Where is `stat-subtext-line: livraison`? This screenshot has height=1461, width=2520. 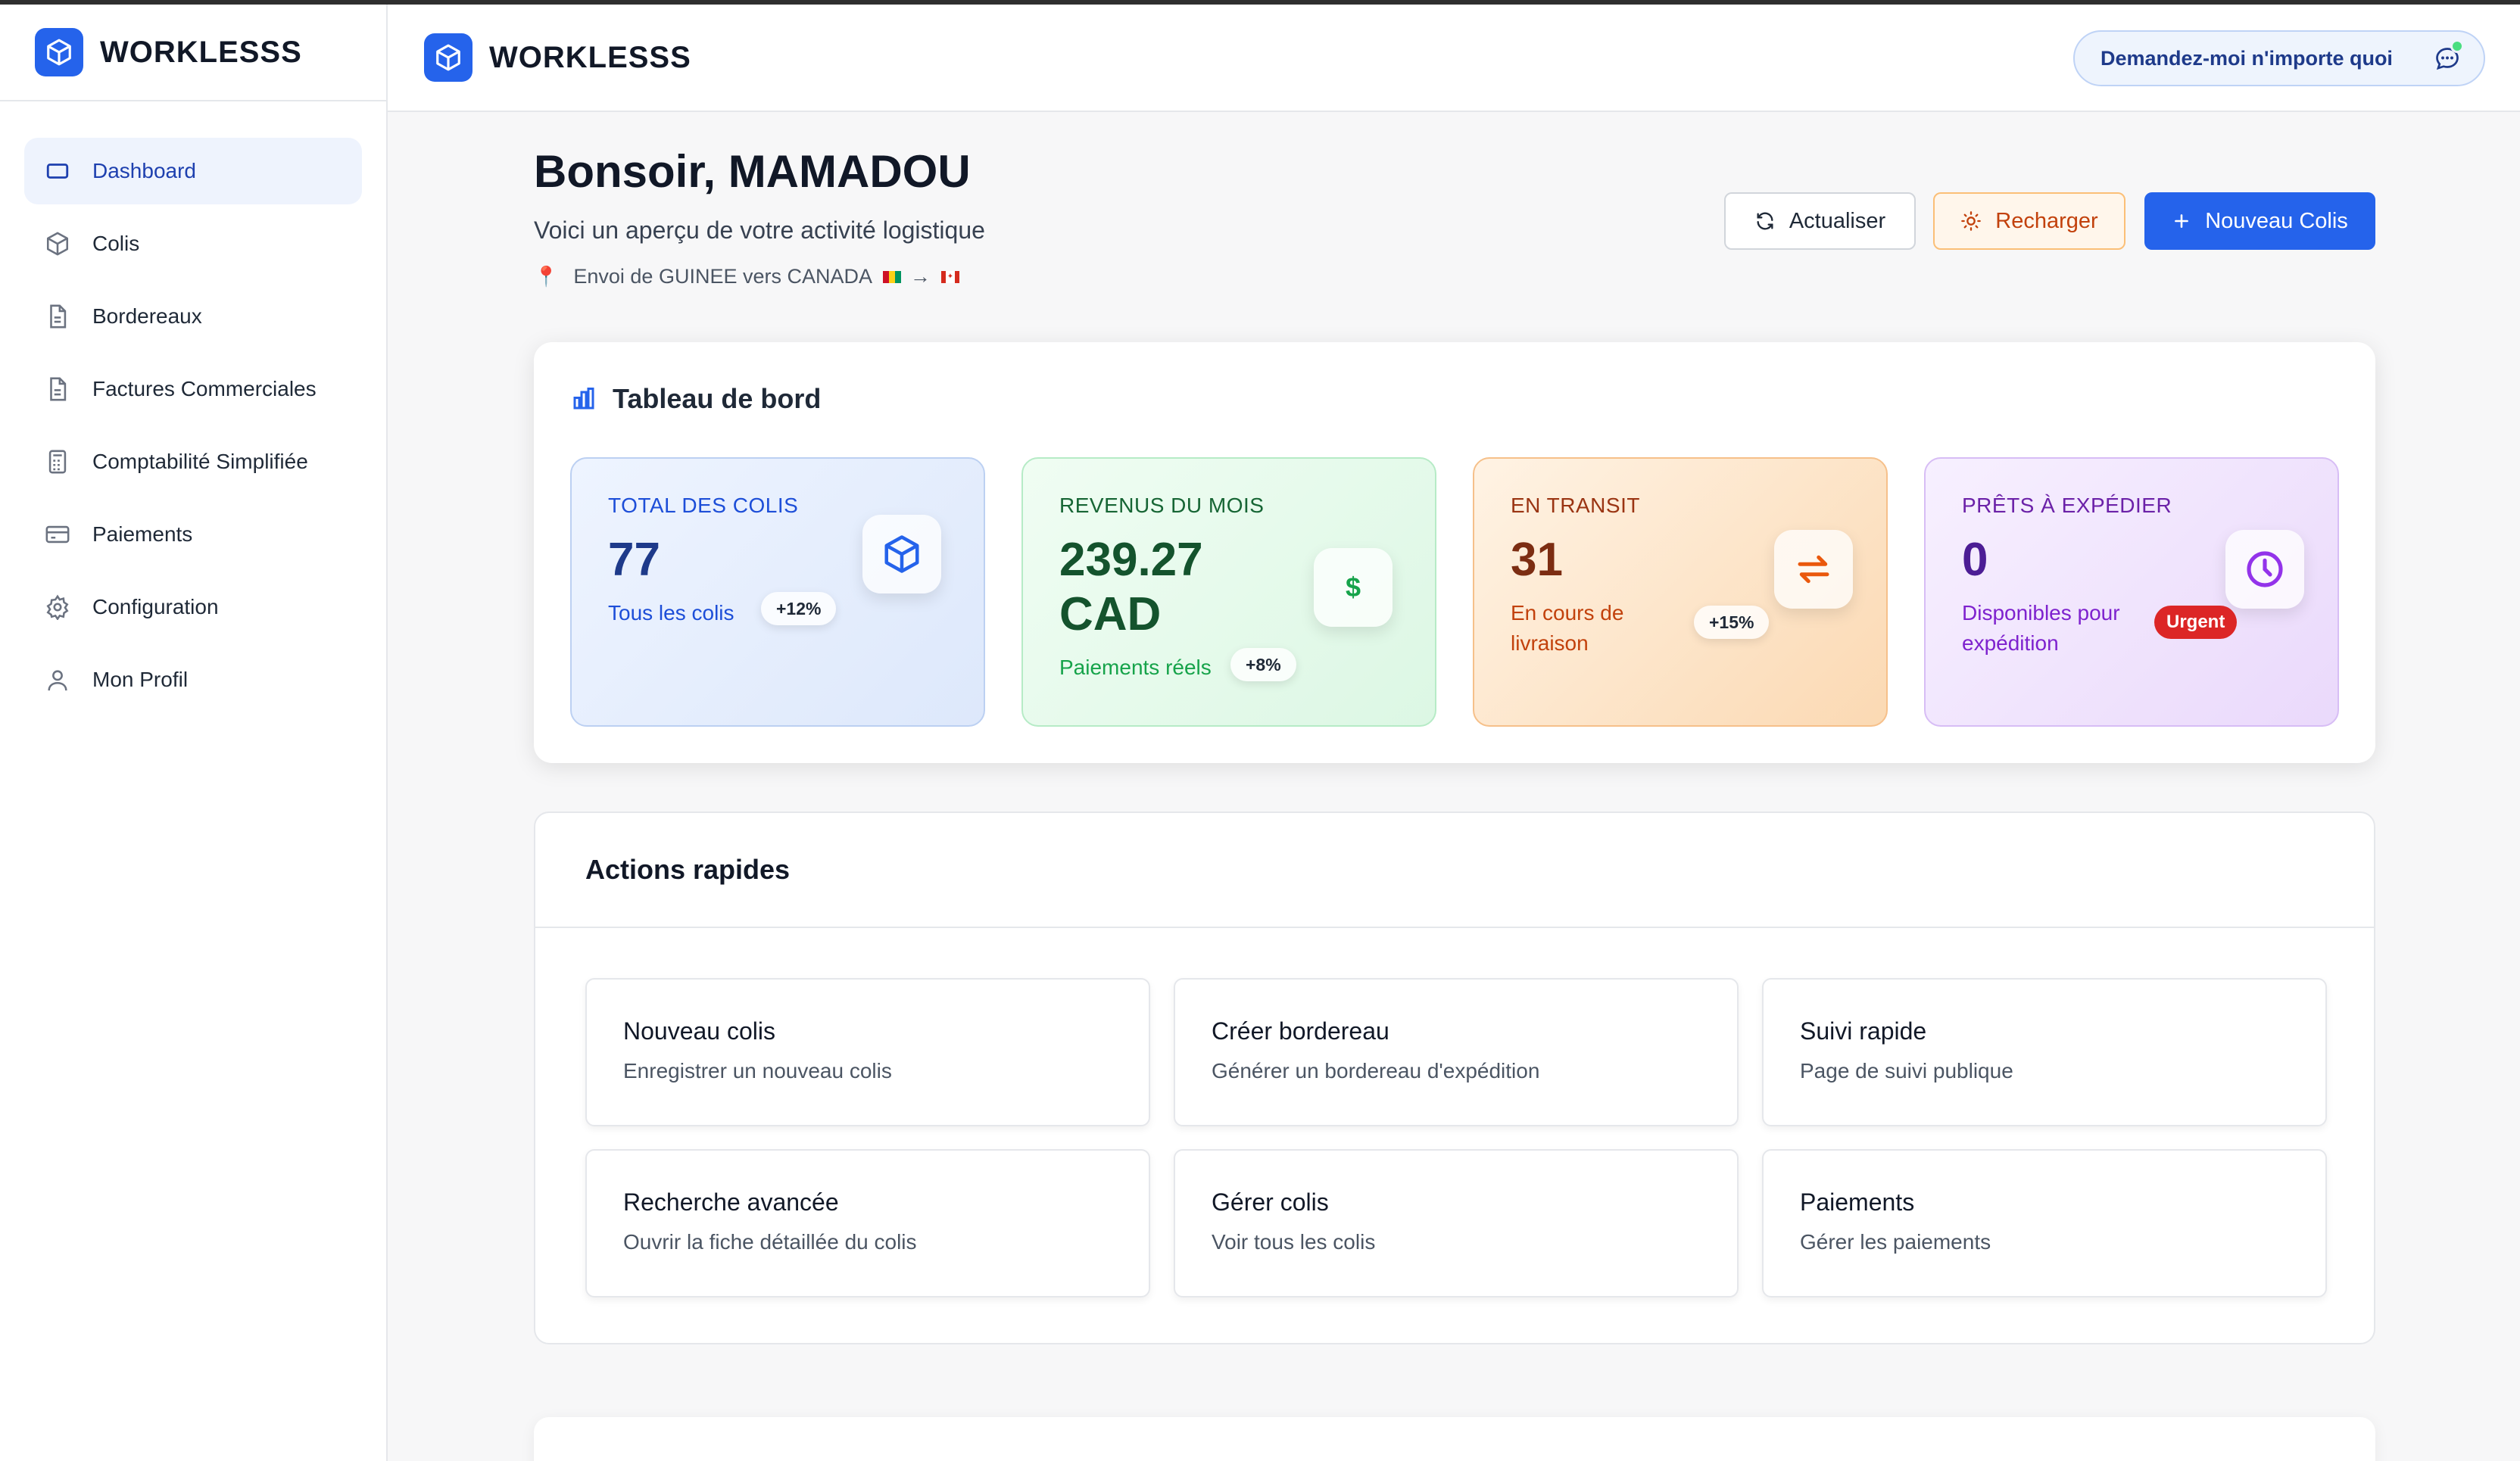 stat-subtext-line: livraison is located at coordinates (1550, 643).